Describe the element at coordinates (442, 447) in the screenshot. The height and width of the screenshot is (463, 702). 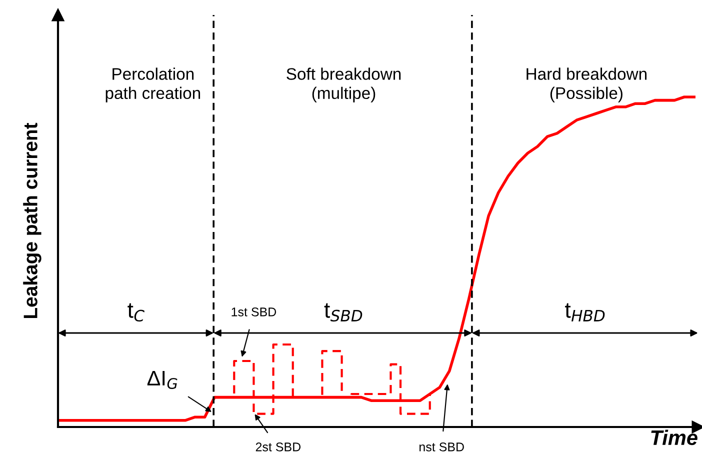
I see `text: nst SBD` at that location.